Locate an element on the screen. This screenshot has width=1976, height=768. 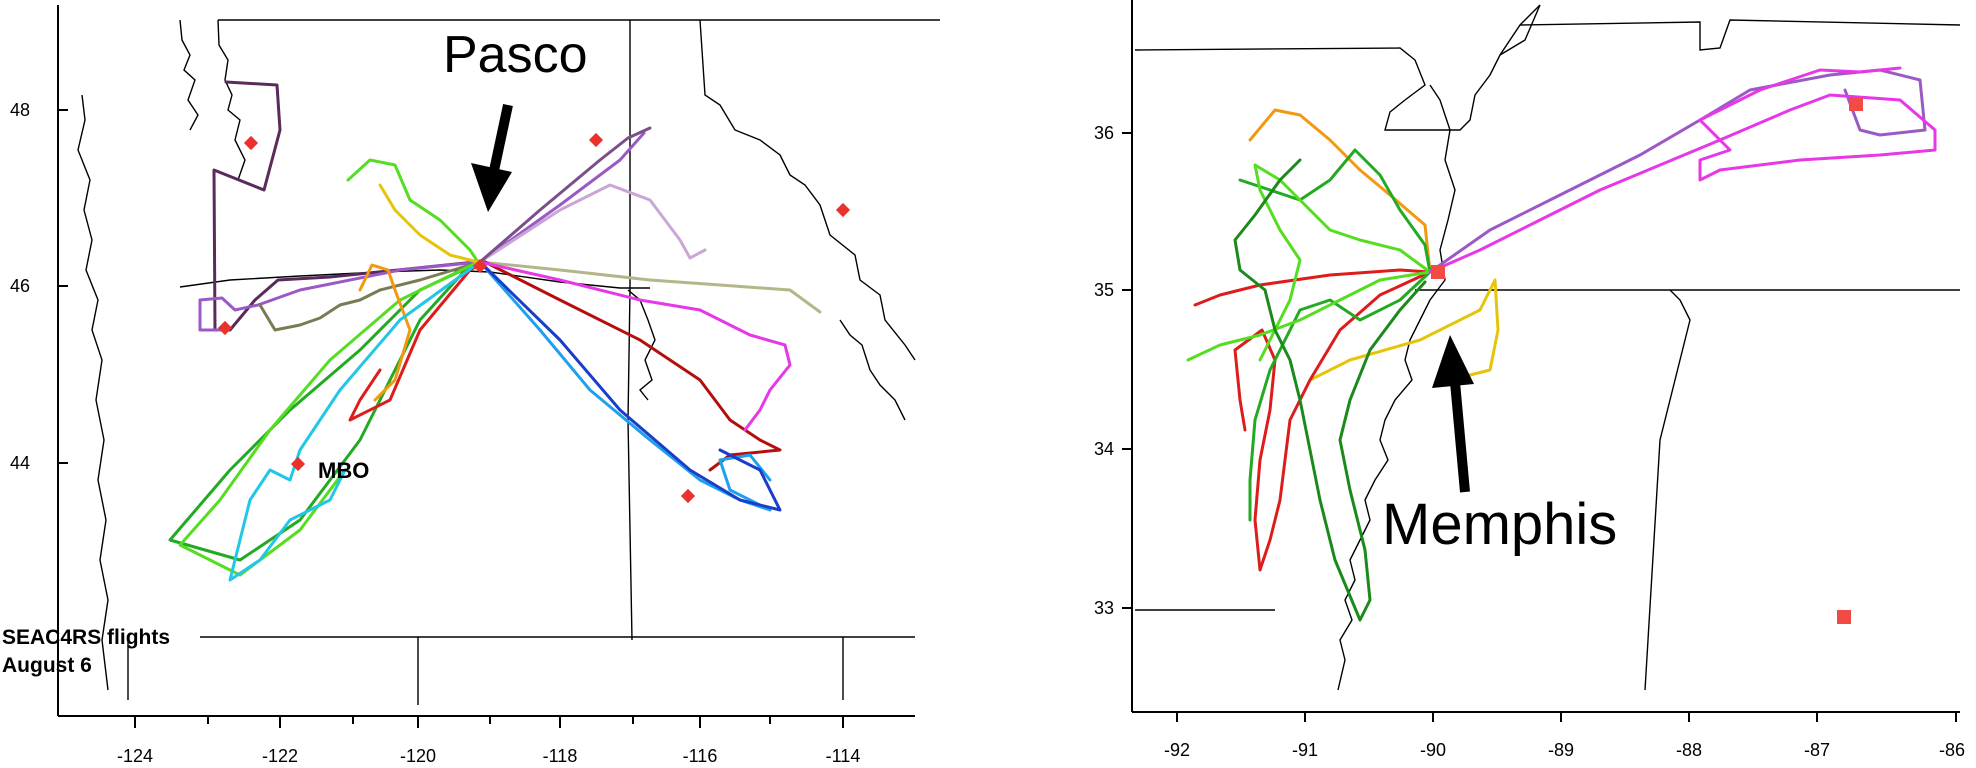
tick-label: -124 is located at coordinates (135, 756).